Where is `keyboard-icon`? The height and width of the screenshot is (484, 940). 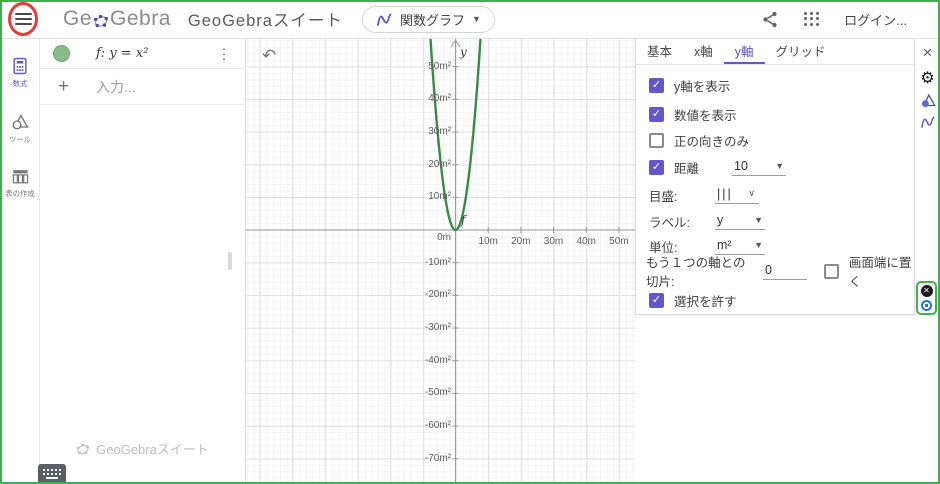
keyboard-icon is located at coordinates (52, 474).